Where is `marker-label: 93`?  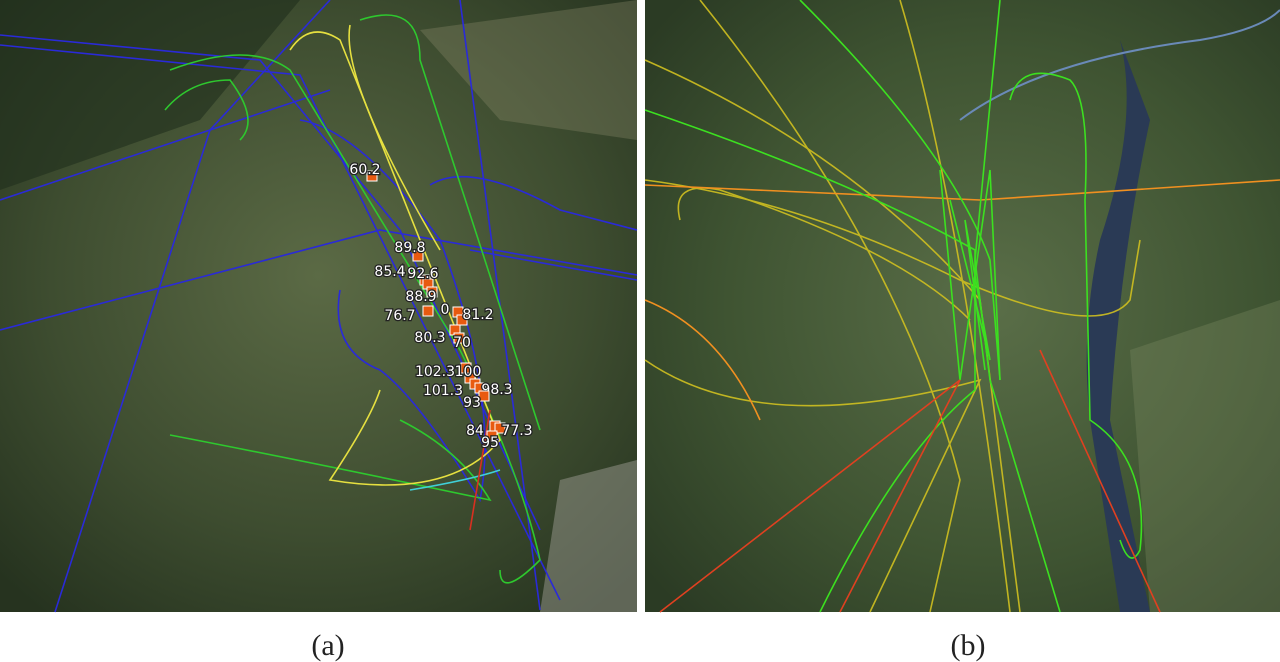
marker-label: 93 is located at coordinates (472, 403).